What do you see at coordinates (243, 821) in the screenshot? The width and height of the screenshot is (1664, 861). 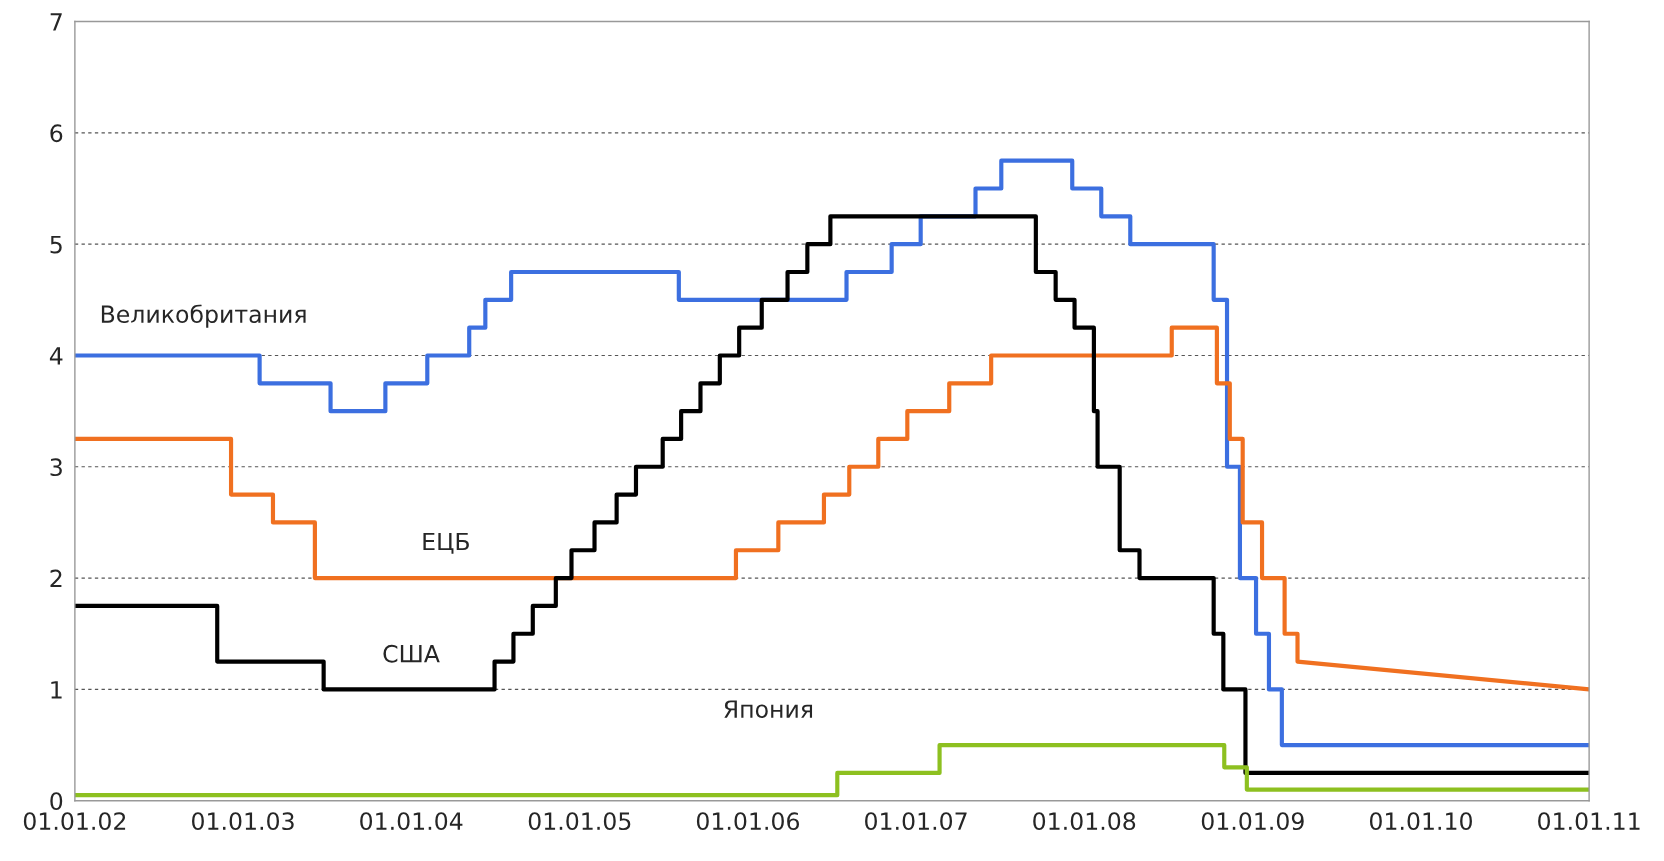 I see `x-tick-label: 01.01.03` at bounding box center [243, 821].